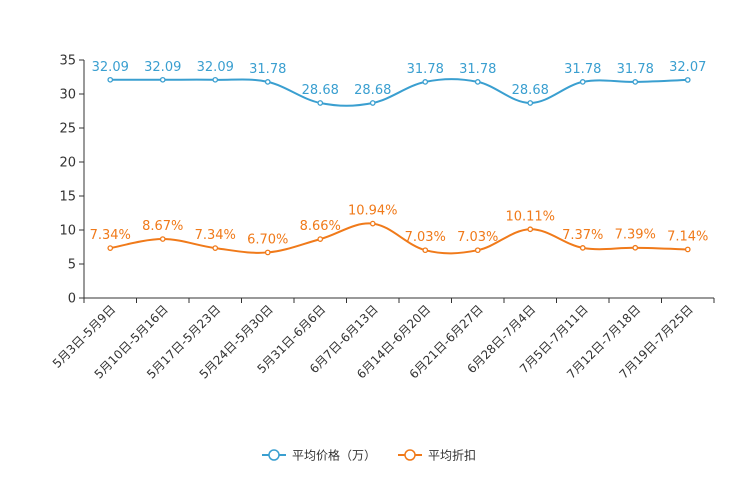 Image resolution: width=744 pixels, height=496 pixels. Describe the element at coordinates (67, 129) in the screenshot. I see `y-tick-label: 25` at that location.